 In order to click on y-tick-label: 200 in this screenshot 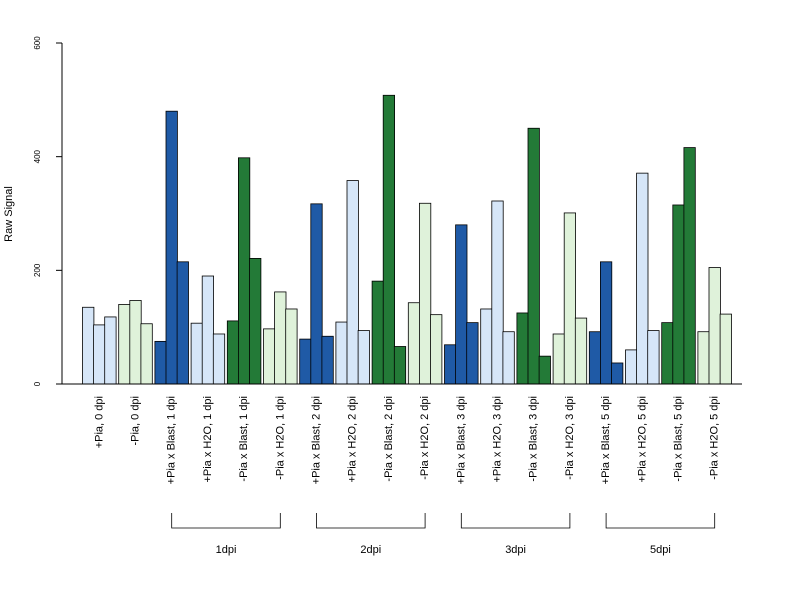, I will do `click(37, 270)`.